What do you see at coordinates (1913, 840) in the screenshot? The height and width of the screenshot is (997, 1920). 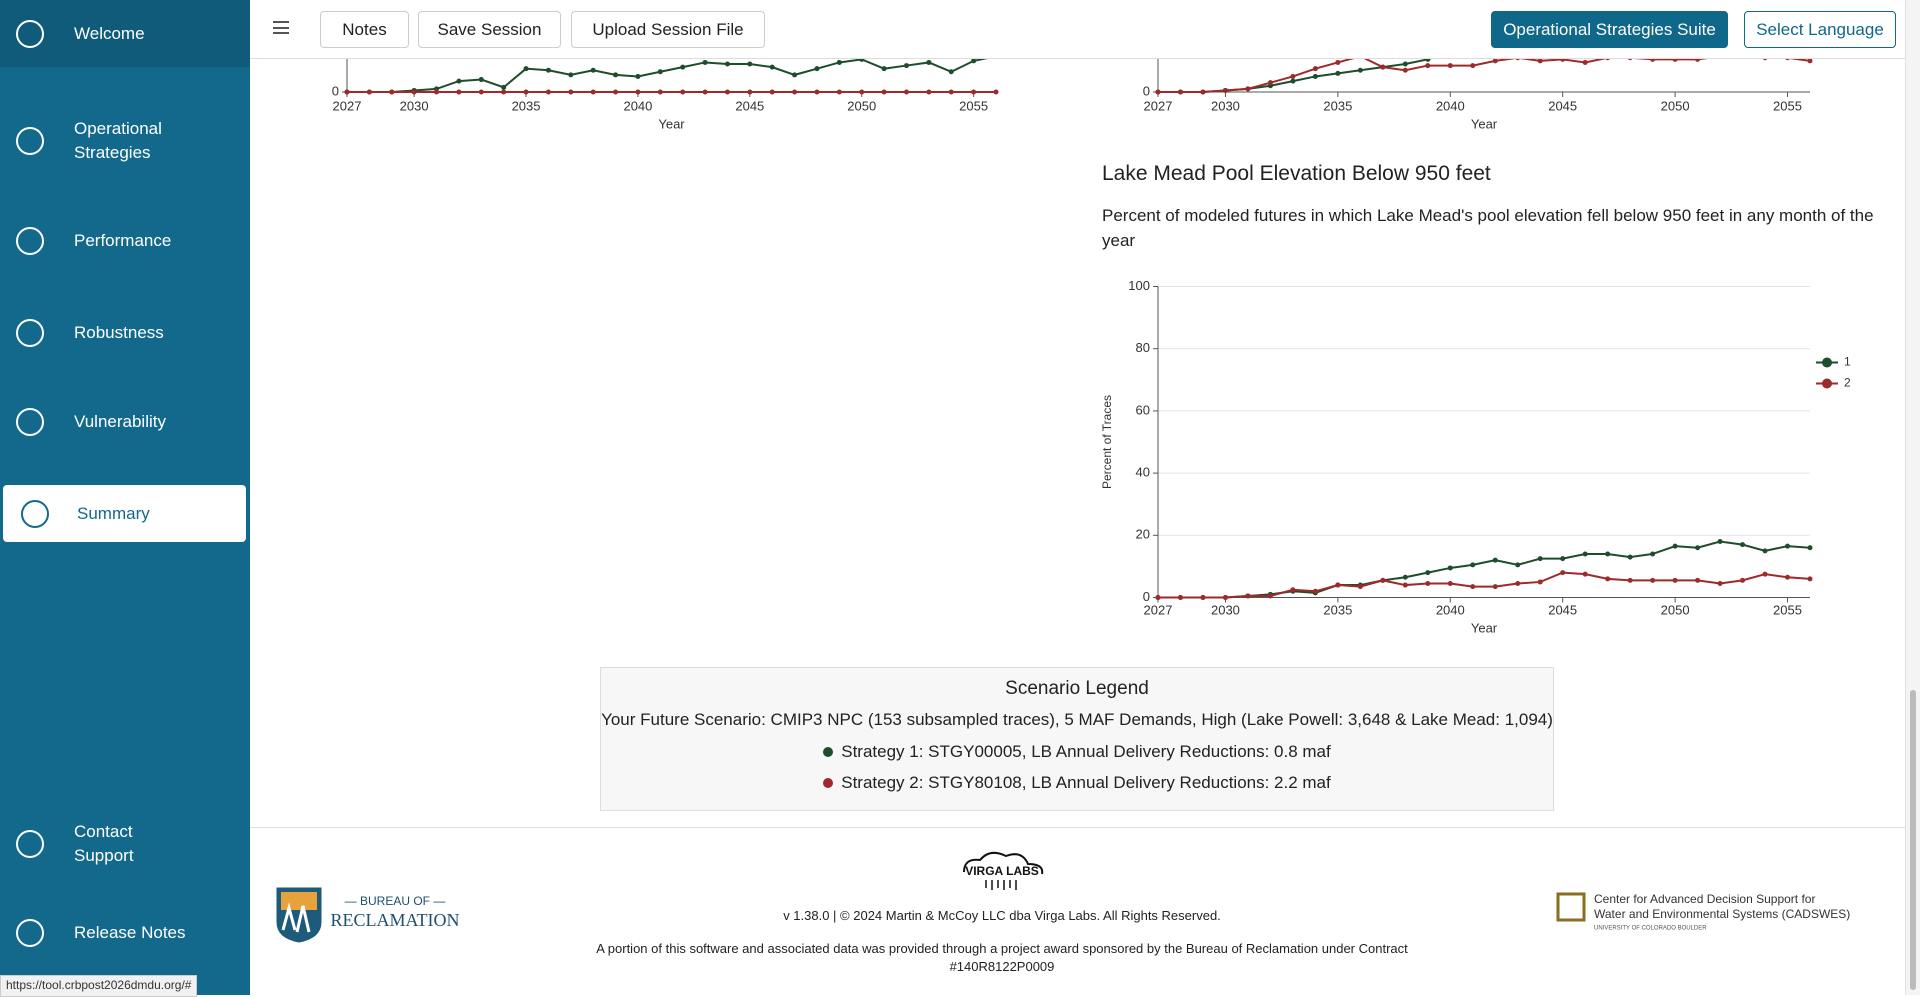 I see `scroll-thumb` at bounding box center [1913, 840].